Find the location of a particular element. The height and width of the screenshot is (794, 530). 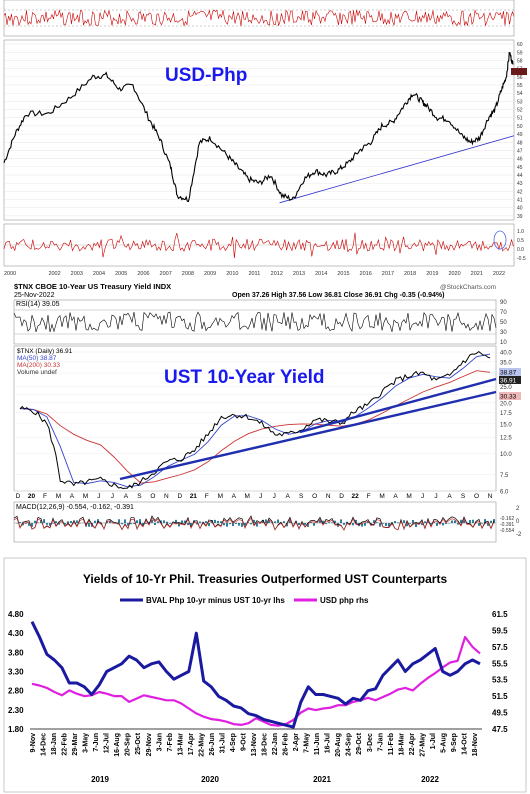

year-label: 2010 is located at coordinates (232, 274).